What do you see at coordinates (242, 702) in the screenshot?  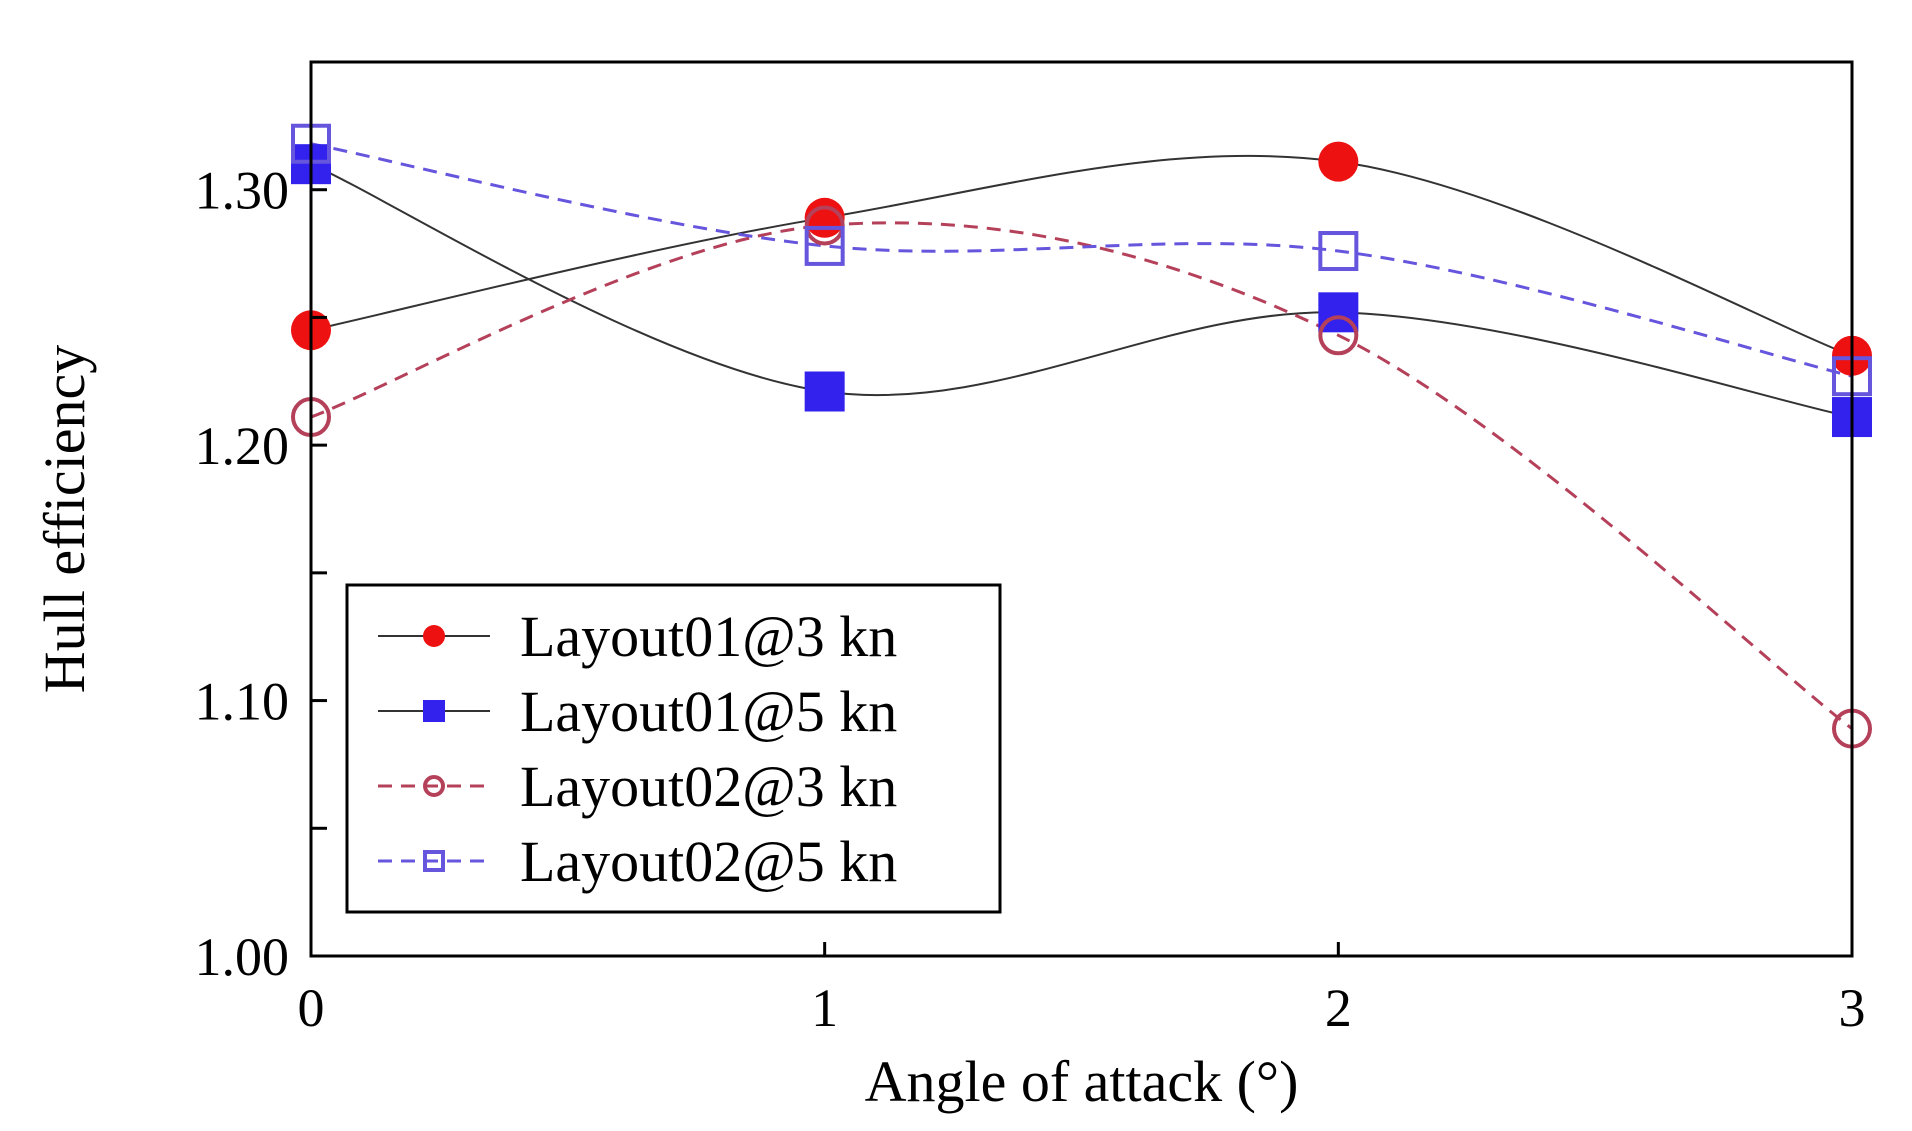 I see `y-tick-label: 1.10` at bounding box center [242, 702].